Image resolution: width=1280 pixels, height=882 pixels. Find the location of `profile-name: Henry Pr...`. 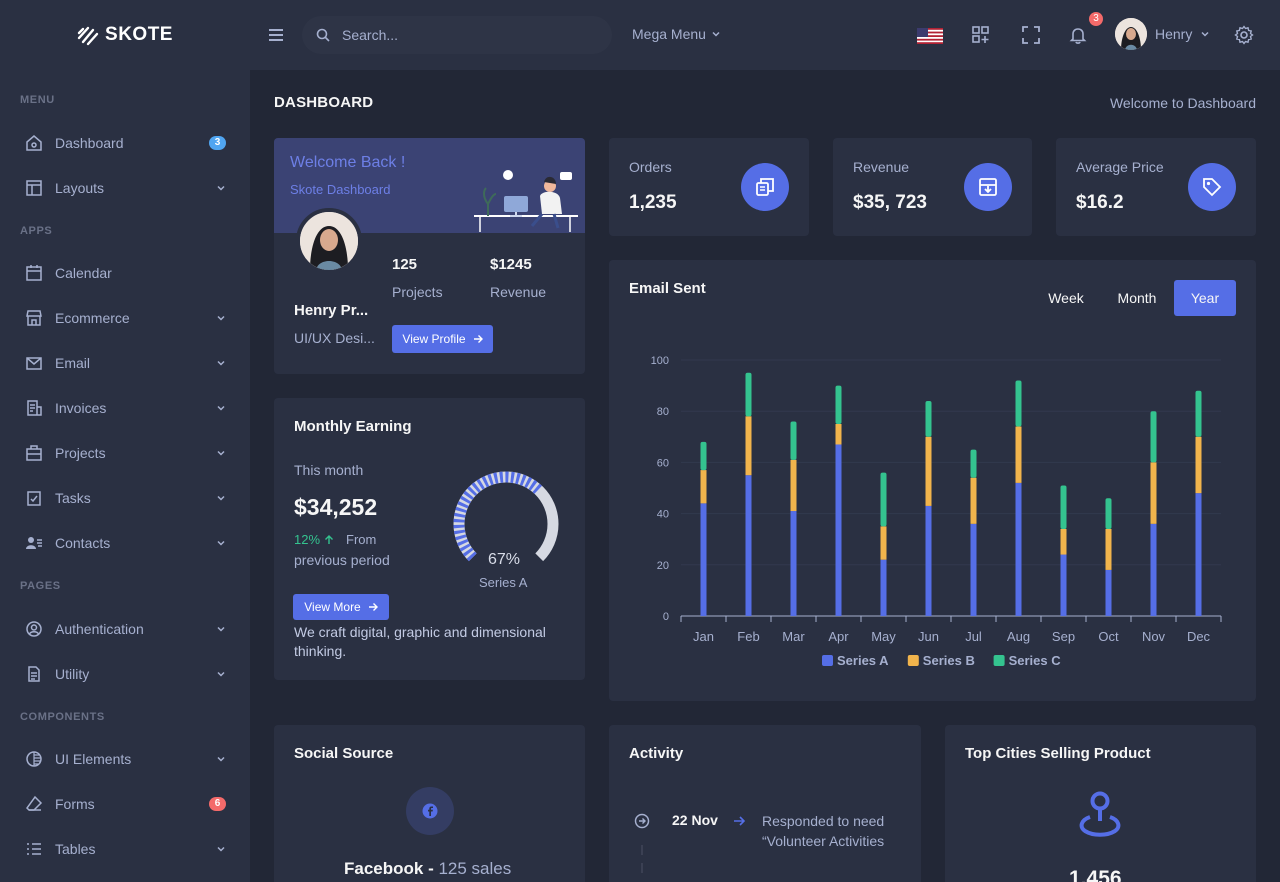

profile-name: Henry Pr... is located at coordinates (331, 310).